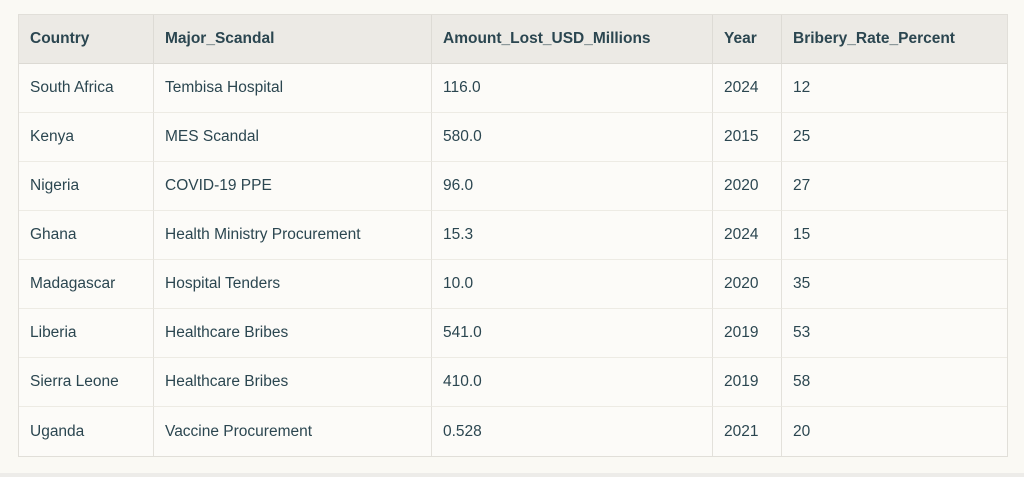  What do you see at coordinates (512, 475) in the screenshot?
I see `bottom-edge-strip` at bounding box center [512, 475].